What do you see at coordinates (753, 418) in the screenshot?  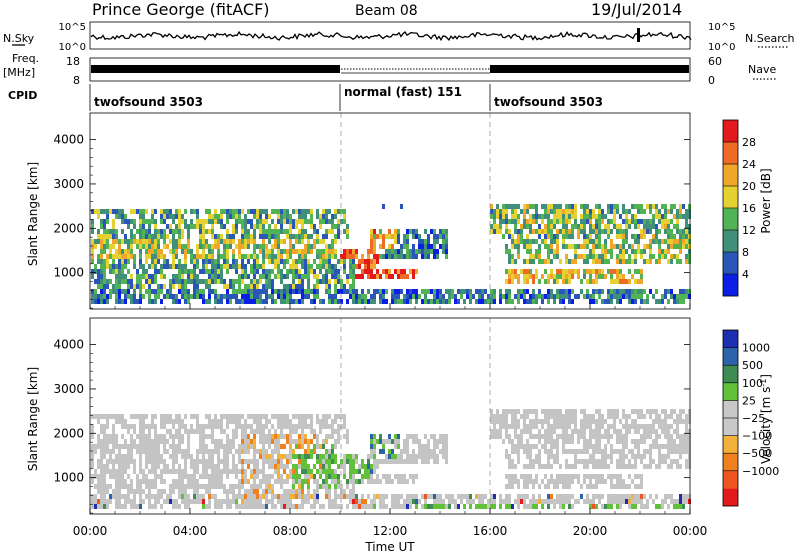 I see `velocity-colorbar-tick-label: −25` at bounding box center [753, 418].